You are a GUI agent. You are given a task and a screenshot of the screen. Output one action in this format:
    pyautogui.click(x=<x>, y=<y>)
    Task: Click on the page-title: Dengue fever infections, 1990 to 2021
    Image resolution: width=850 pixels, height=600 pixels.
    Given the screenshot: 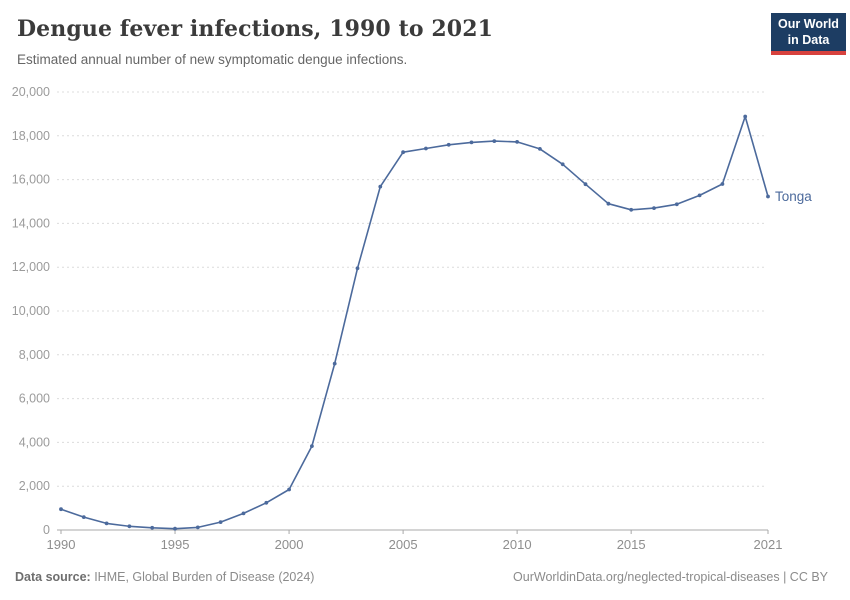 What is the action you would take?
    pyautogui.click(x=255, y=29)
    